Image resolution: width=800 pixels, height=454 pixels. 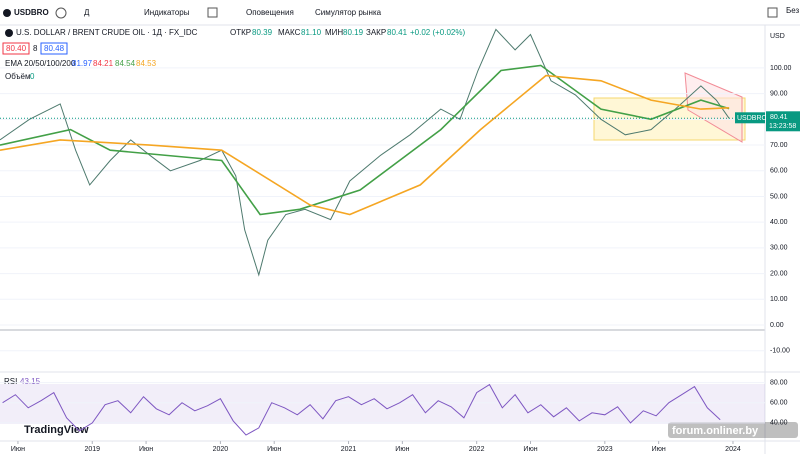 What do you see at coordinates (40, 63) in the screenshot?
I see `ema-label: EMA 20/50/100/200` at bounding box center [40, 63].